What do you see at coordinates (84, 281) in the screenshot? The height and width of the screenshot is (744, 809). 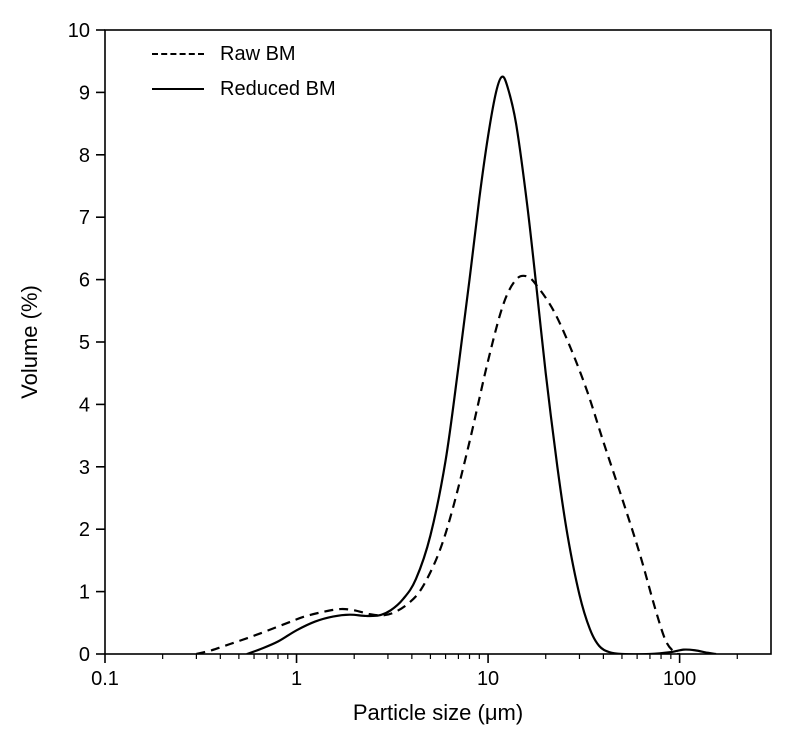 I see `y-tick-label: 6` at bounding box center [84, 281].